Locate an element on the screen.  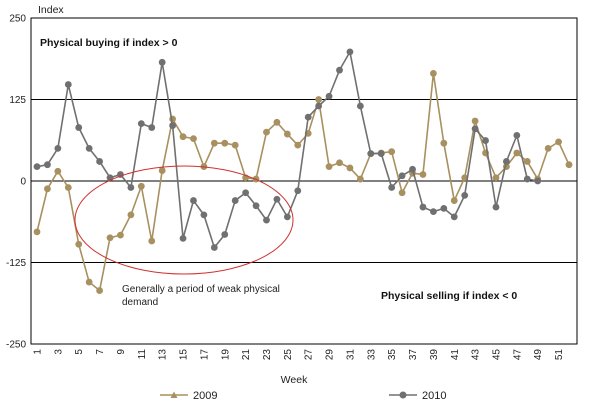
annotation-weak-demand-line2: demand is located at coordinates (140, 302).